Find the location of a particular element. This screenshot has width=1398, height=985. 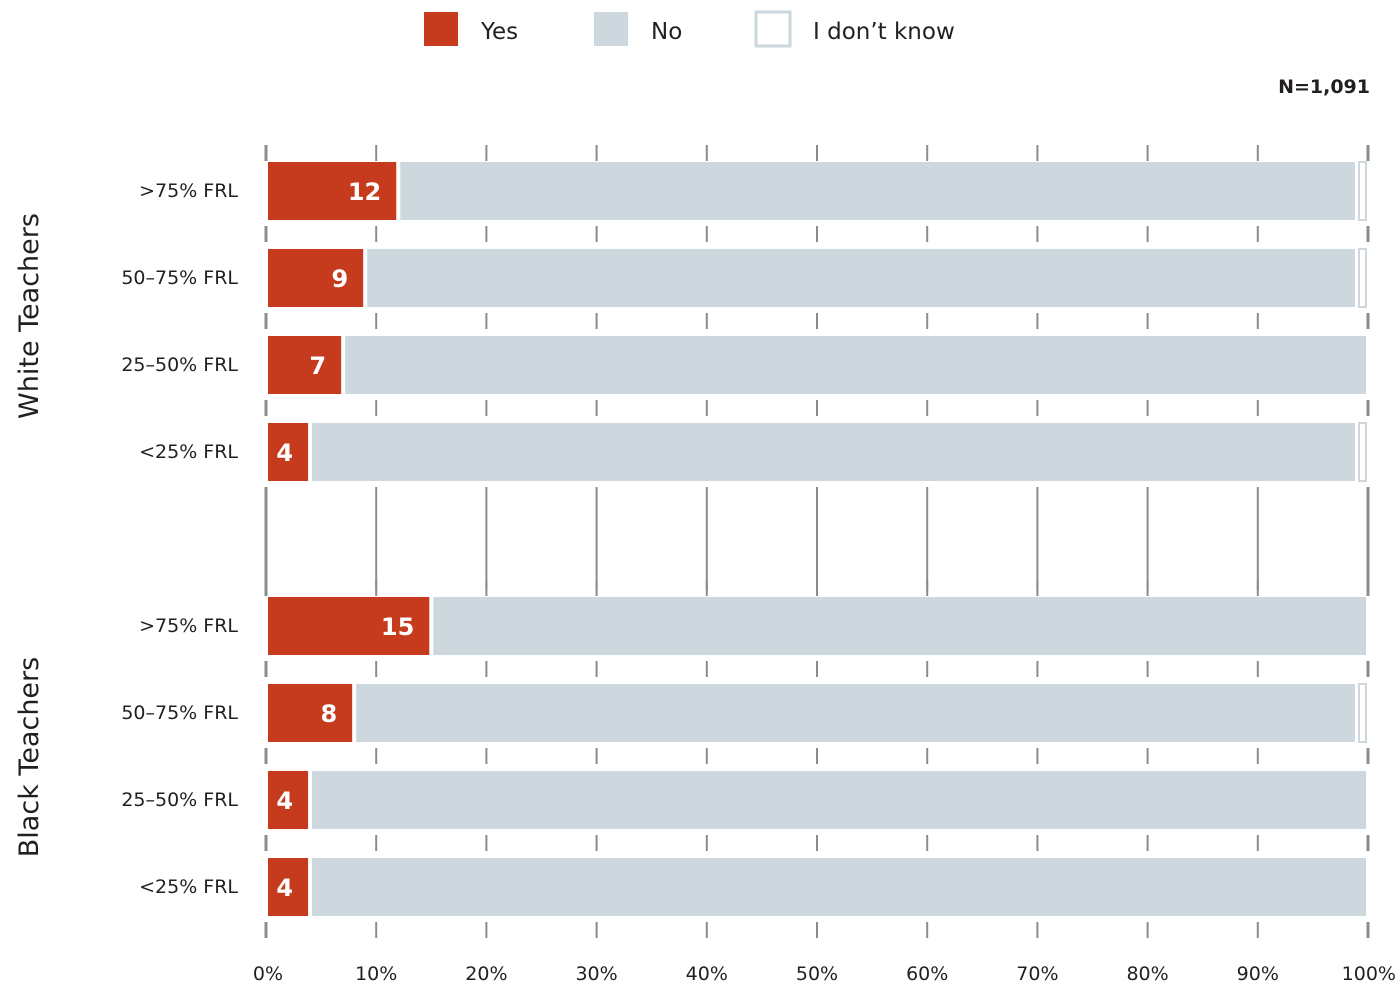

group-labels: White Teachers Black Teachers is located at coordinates (29, 535).